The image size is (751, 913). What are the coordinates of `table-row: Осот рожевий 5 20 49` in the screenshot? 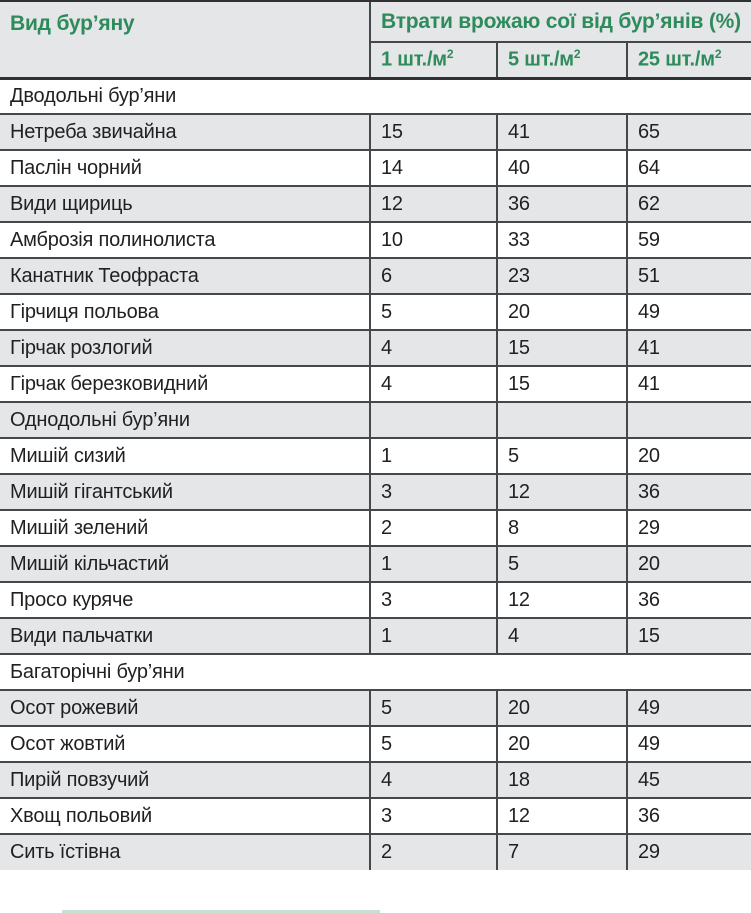 It's located at (375, 708).